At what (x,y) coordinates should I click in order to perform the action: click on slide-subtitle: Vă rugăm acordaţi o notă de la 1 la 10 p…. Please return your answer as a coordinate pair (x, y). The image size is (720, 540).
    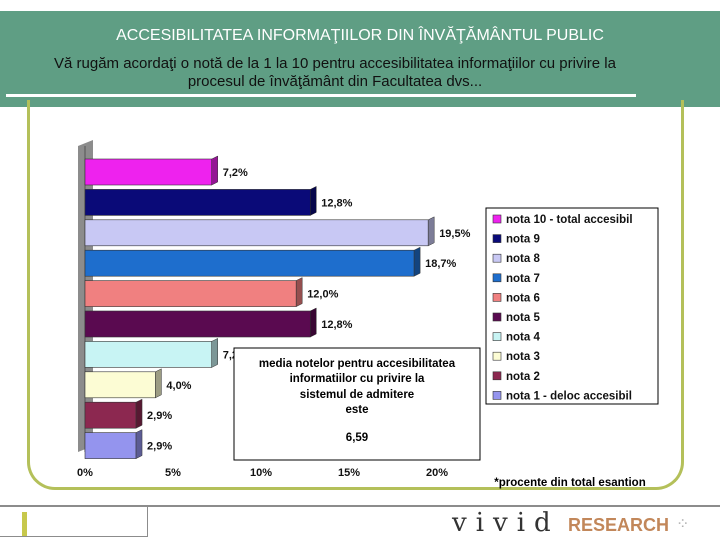
    Looking at the image, I should click on (335, 73).